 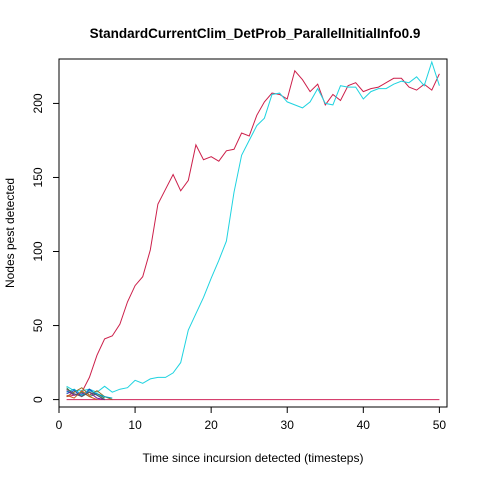 I want to click on y-tick-label: 100, so click(x=38, y=251).